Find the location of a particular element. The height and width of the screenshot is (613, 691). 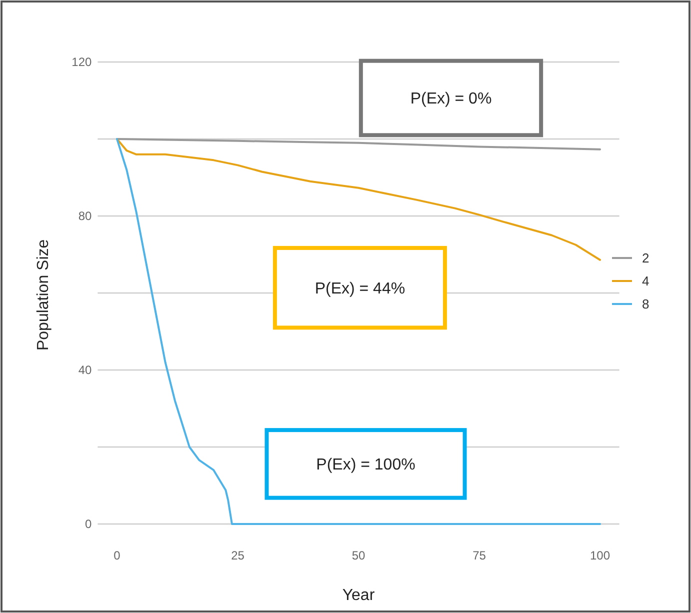

annotation: P(Ex) = 0% is located at coordinates (451, 99).